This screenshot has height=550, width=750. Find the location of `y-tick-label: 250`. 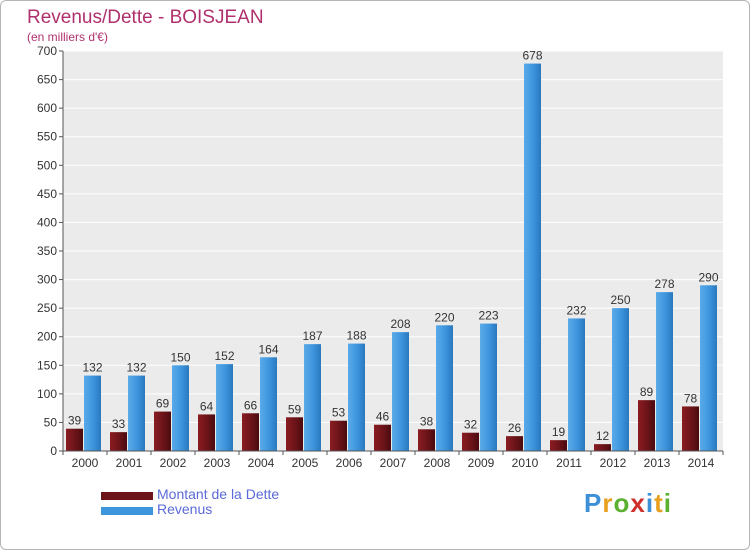

y-tick-label: 250 is located at coordinates (47, 308).